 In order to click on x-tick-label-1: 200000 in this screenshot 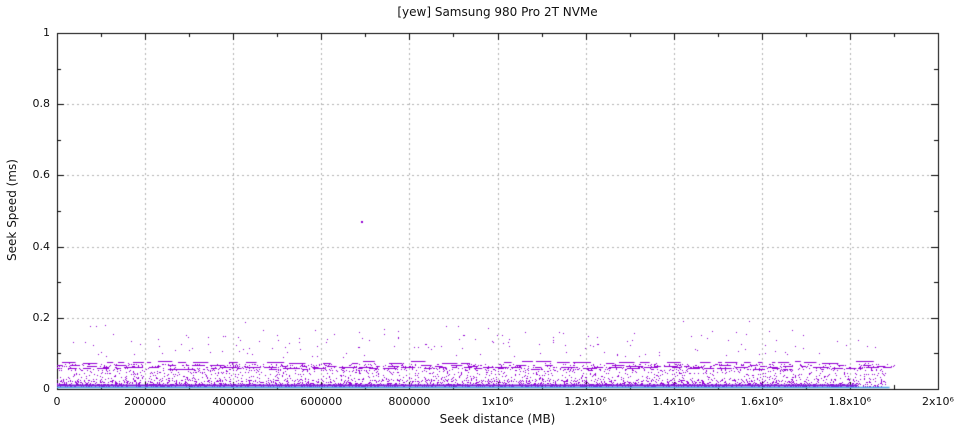, I will do `click(145, 401)`.